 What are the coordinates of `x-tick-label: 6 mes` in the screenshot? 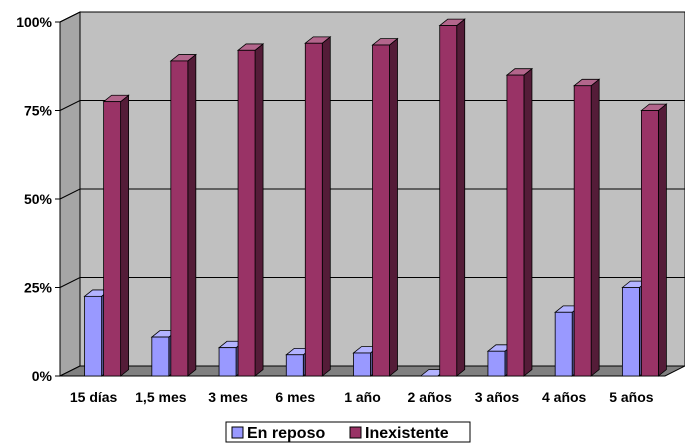 It's located at (295, 397).